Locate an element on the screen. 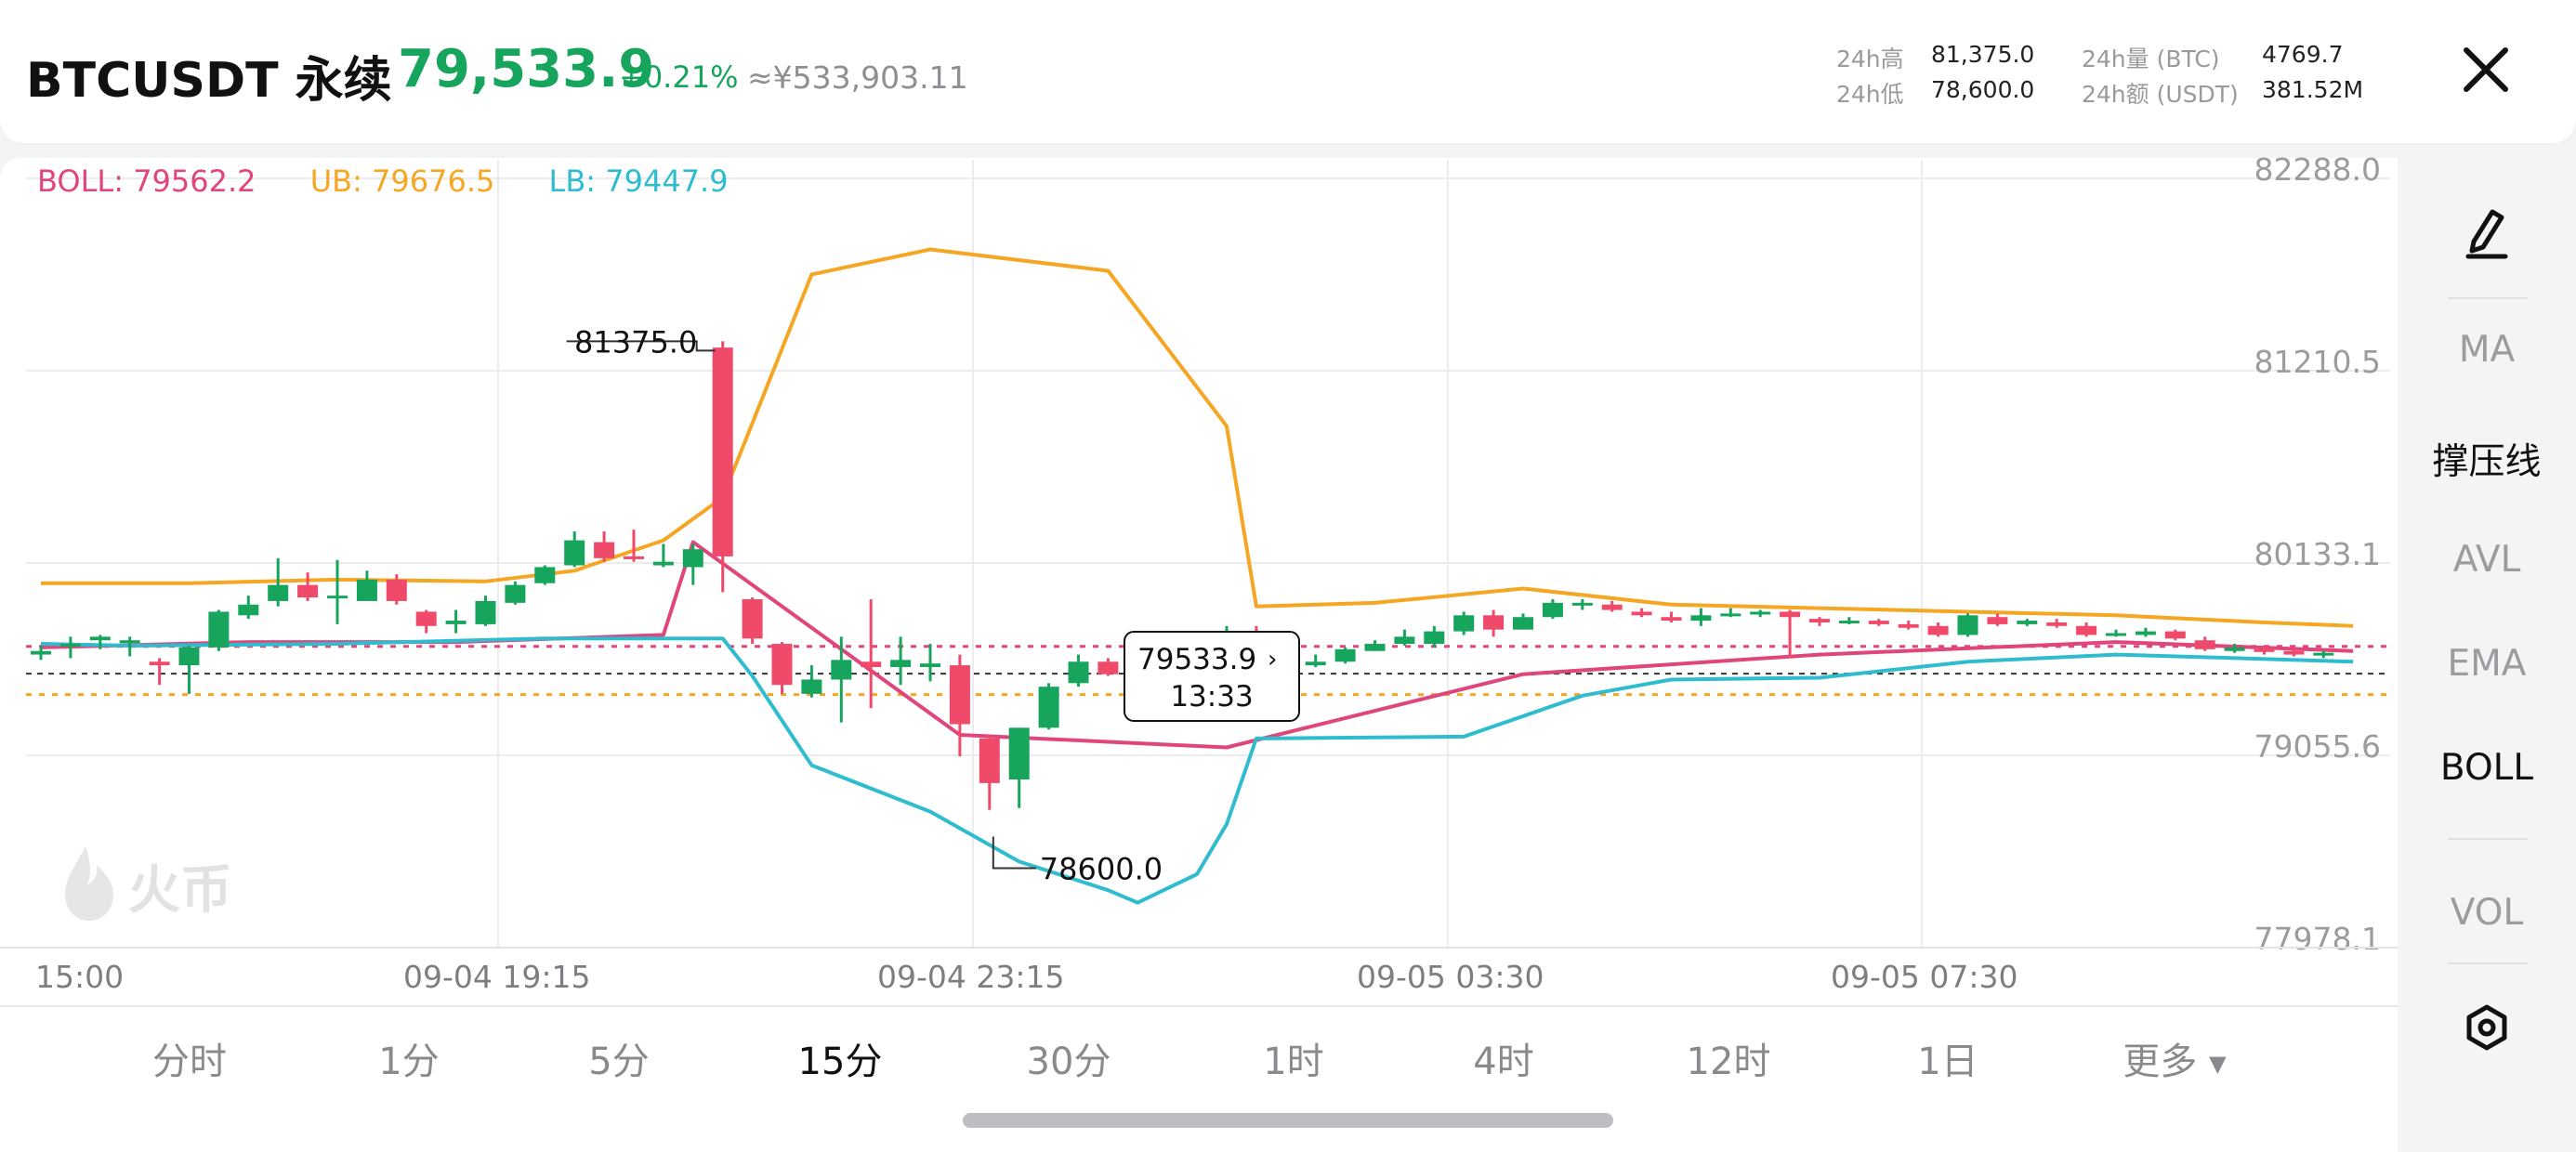  current-price-tag: 79533.9 › 13:33 is located at coordinates (1212, 676).